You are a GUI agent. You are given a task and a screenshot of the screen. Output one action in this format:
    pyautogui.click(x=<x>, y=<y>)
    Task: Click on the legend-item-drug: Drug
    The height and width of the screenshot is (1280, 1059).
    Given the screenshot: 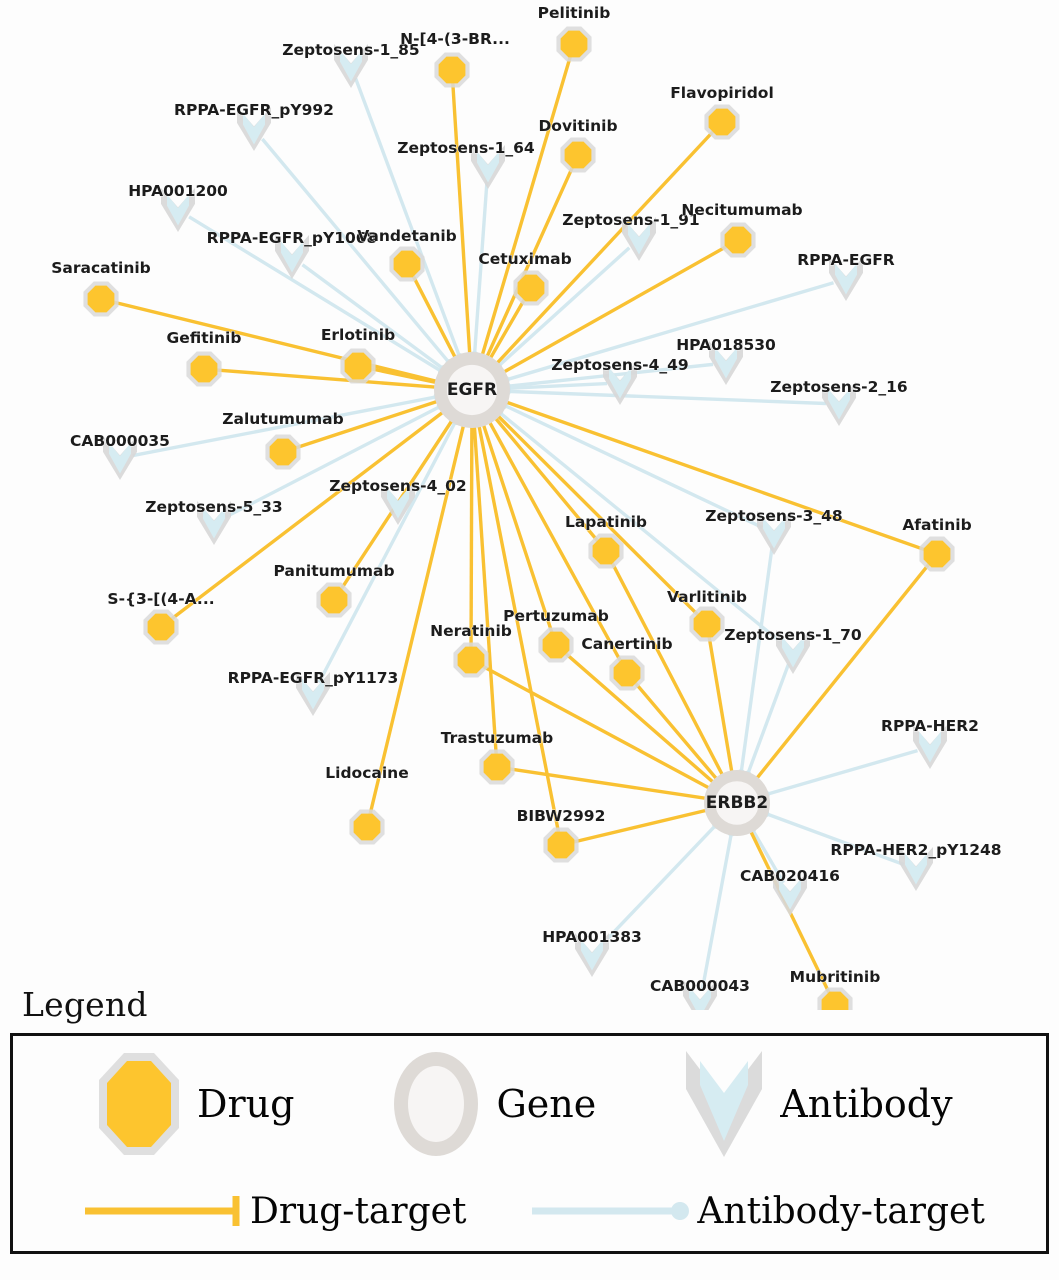 What is the action you would take?
    pyautogui.click(x=192, y=1104)
    